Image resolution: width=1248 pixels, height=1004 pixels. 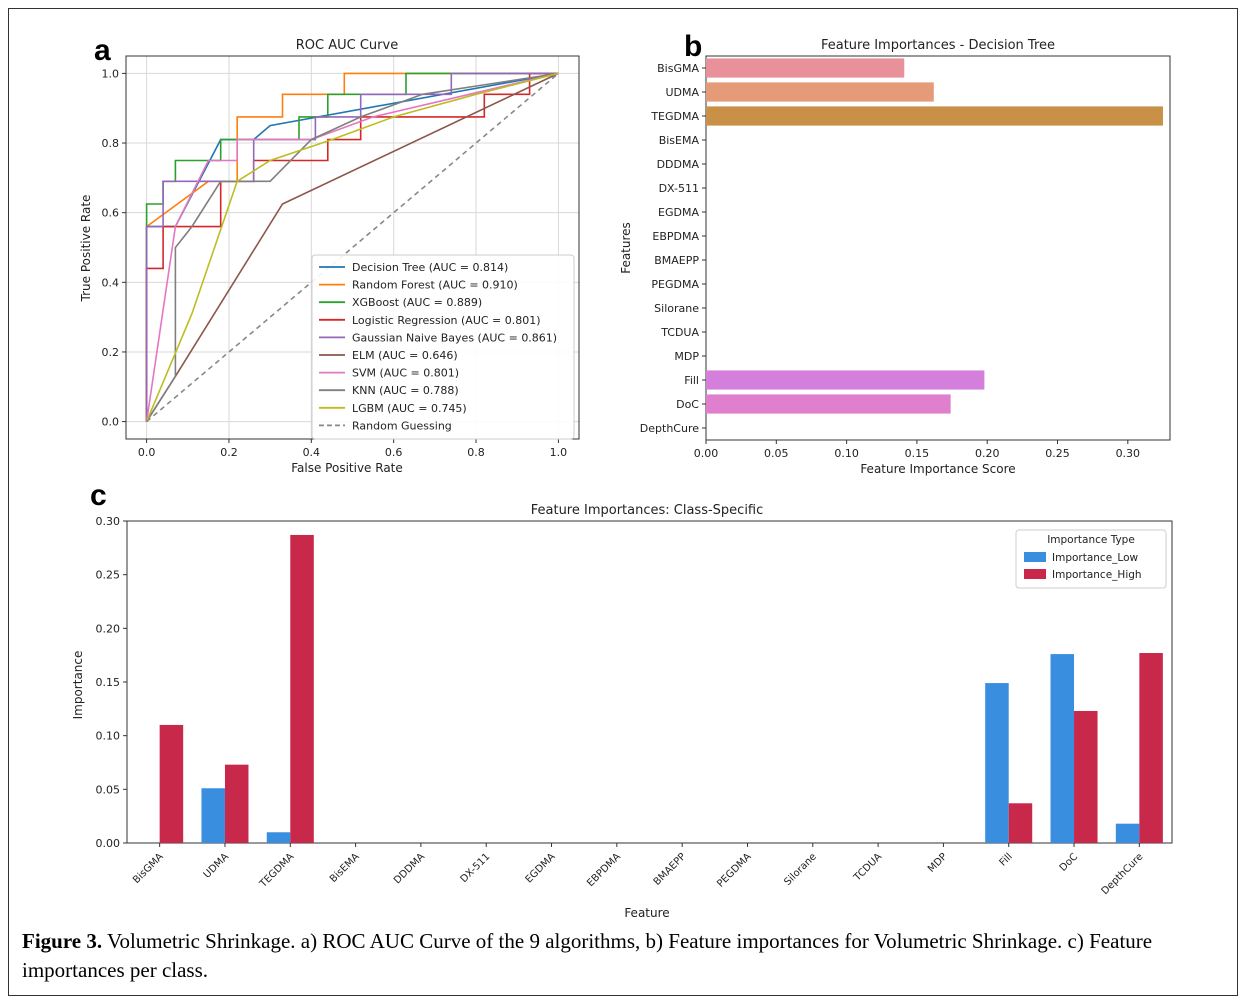 I want to click on roc-legend-label: KNN (AUC = 0.788), so click(x=405, y=390).